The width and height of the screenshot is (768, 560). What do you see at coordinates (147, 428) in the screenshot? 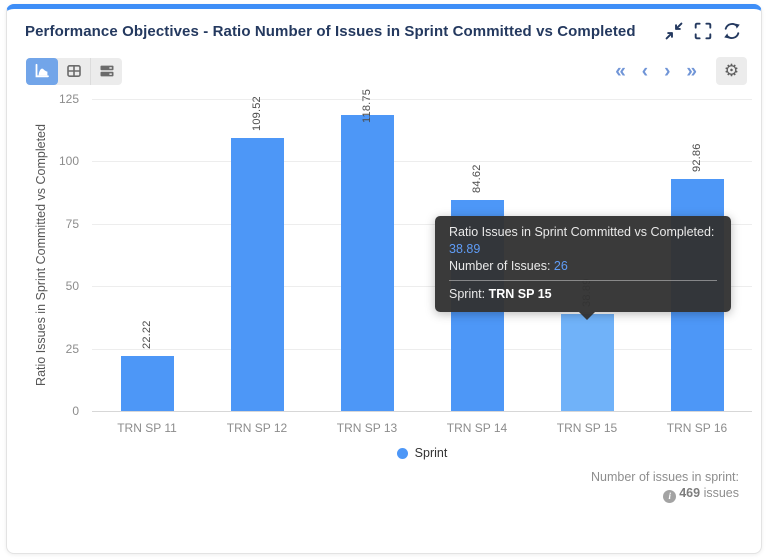
I see `x-tick-label: TRN SP 11` at bounding box center [147, 428].